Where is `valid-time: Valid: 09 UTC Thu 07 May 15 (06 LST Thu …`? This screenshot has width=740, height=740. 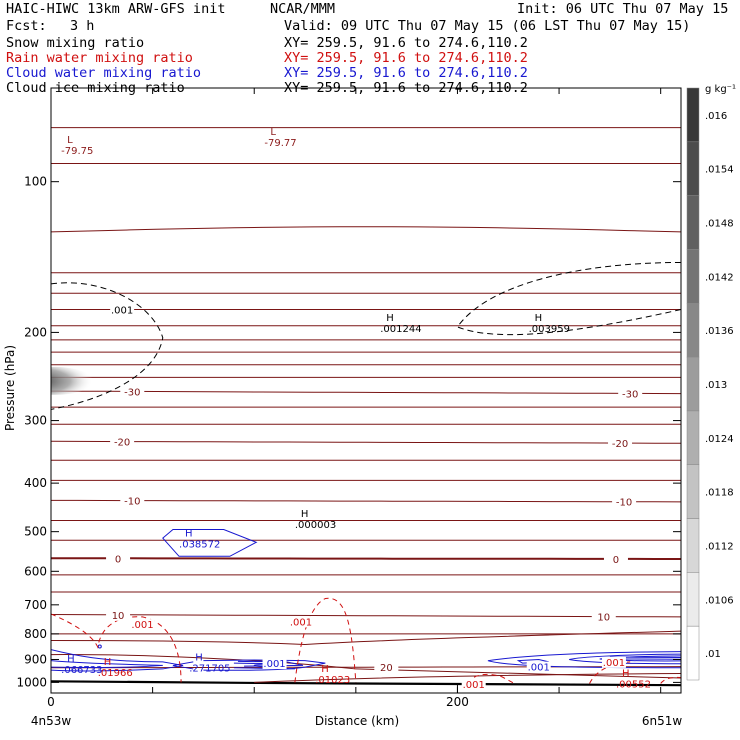 valid-time: Valid: 09 UTC Thu 07 May 15 (06 LST Thu … is located at coordinates (487, 26).